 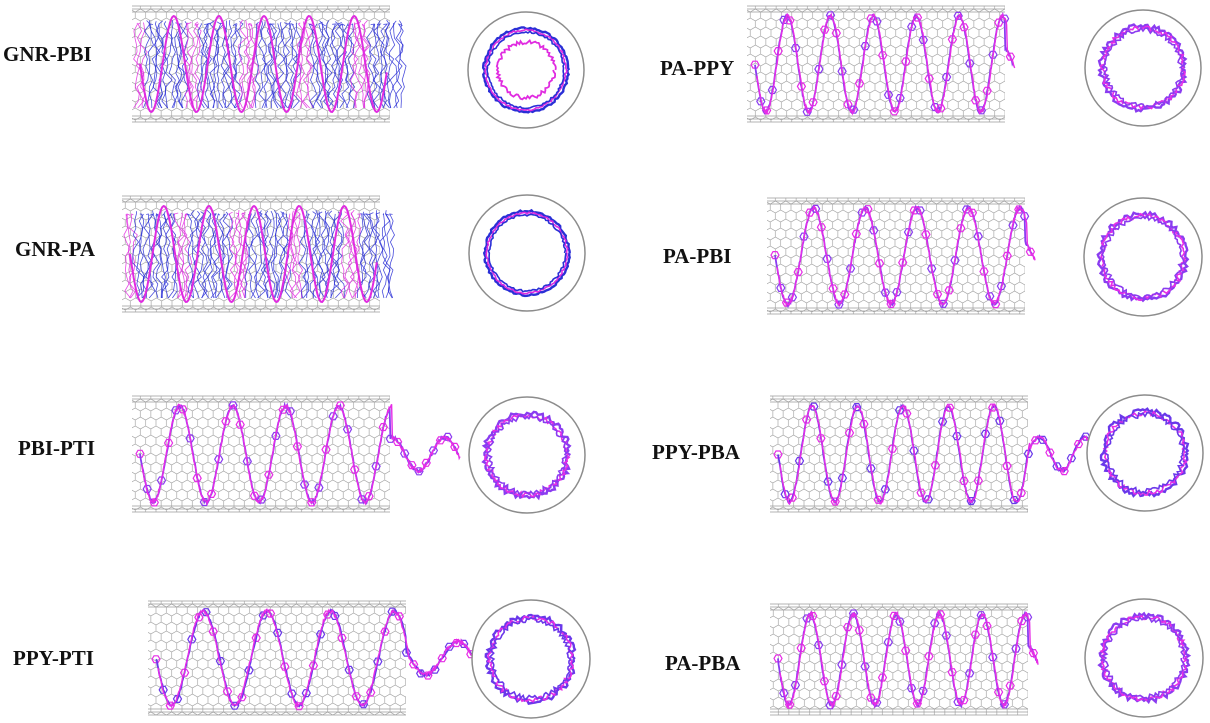 I want to click on nanotube-side-view-ppy-pba, so click(x=934, y=454).